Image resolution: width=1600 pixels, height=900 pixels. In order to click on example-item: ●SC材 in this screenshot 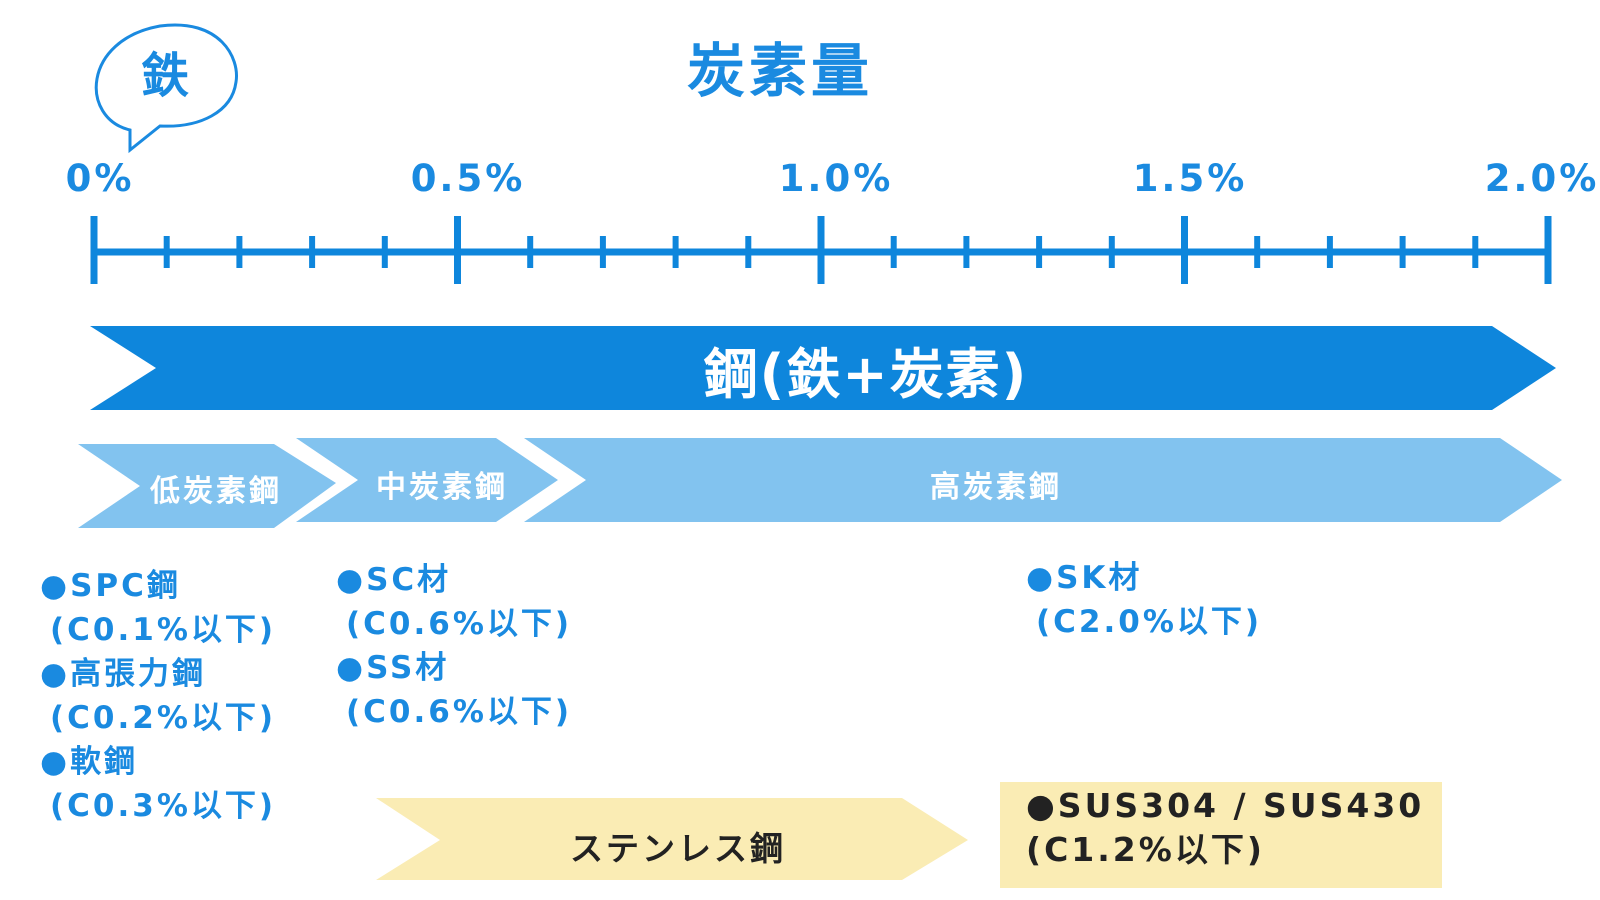, I will do `click(454, 580)`.